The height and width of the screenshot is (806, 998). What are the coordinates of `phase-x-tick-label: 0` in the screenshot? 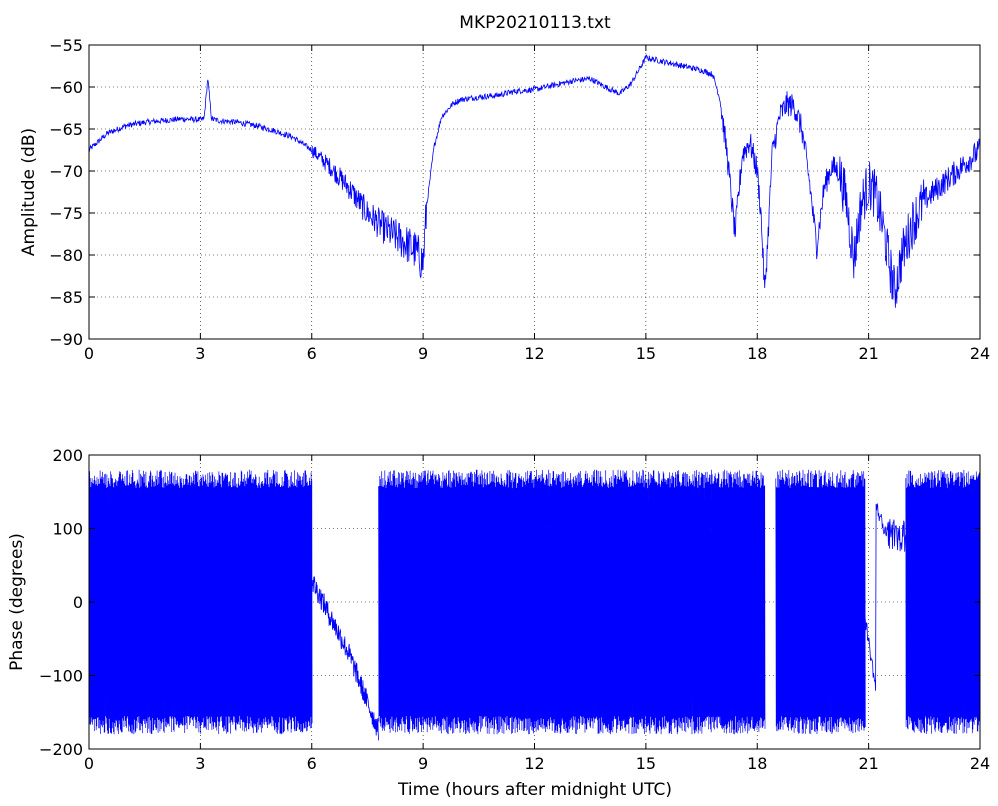 It's located at (89, 763).